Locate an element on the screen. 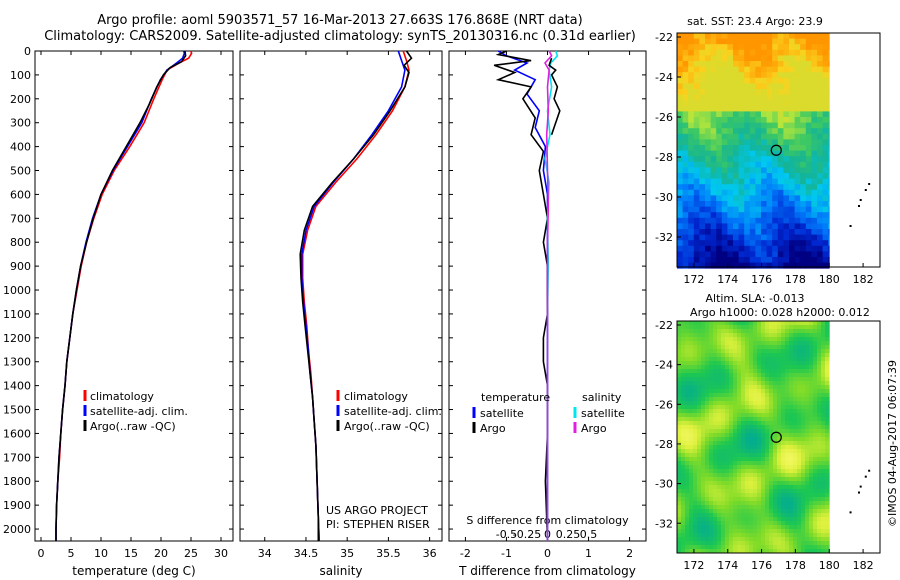  legend-label: satellite-adj. clim. is located at coordinates (393, 411).